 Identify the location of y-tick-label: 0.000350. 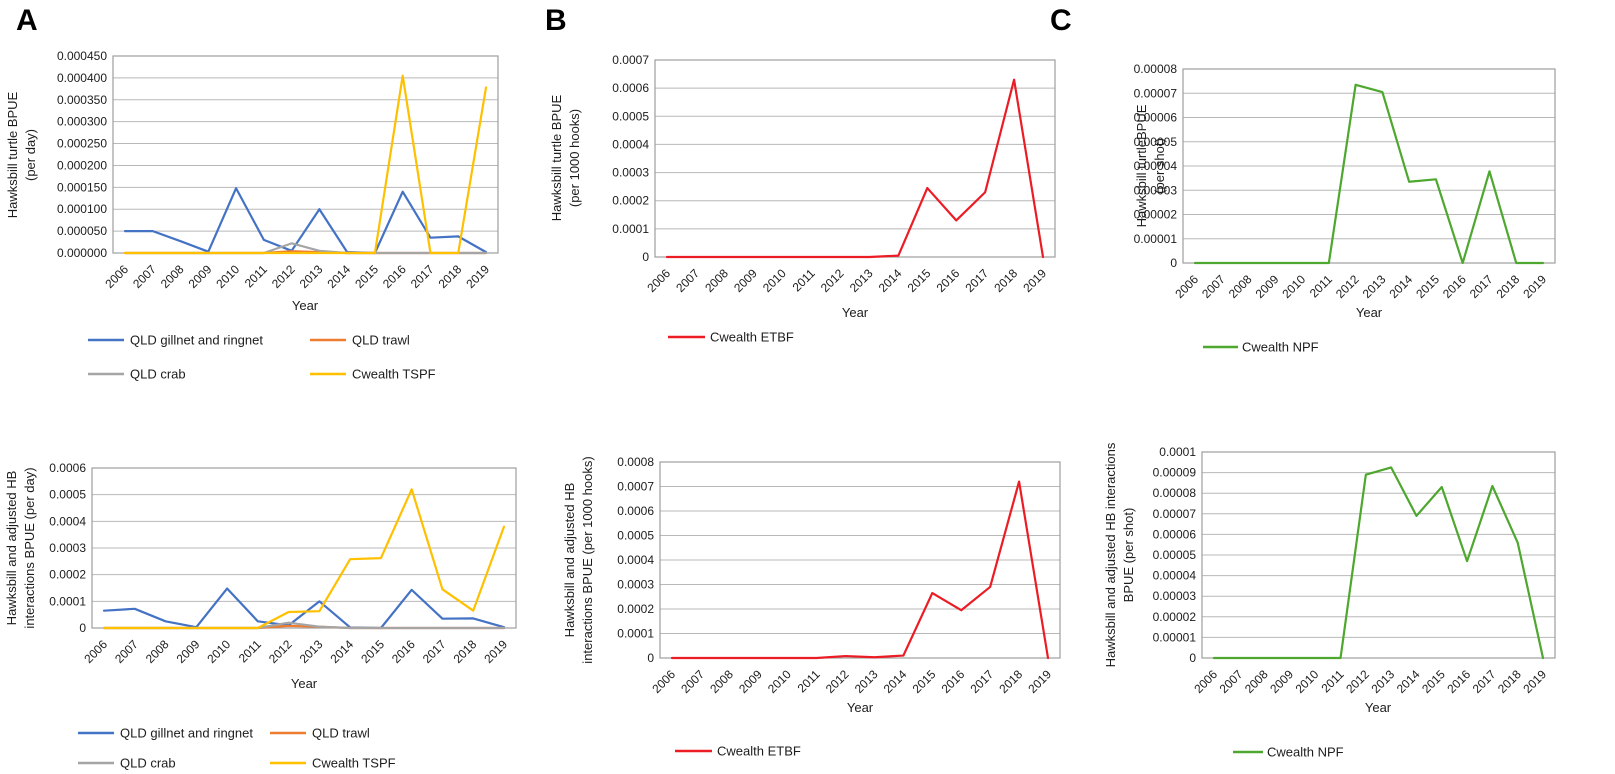
(82, 100).